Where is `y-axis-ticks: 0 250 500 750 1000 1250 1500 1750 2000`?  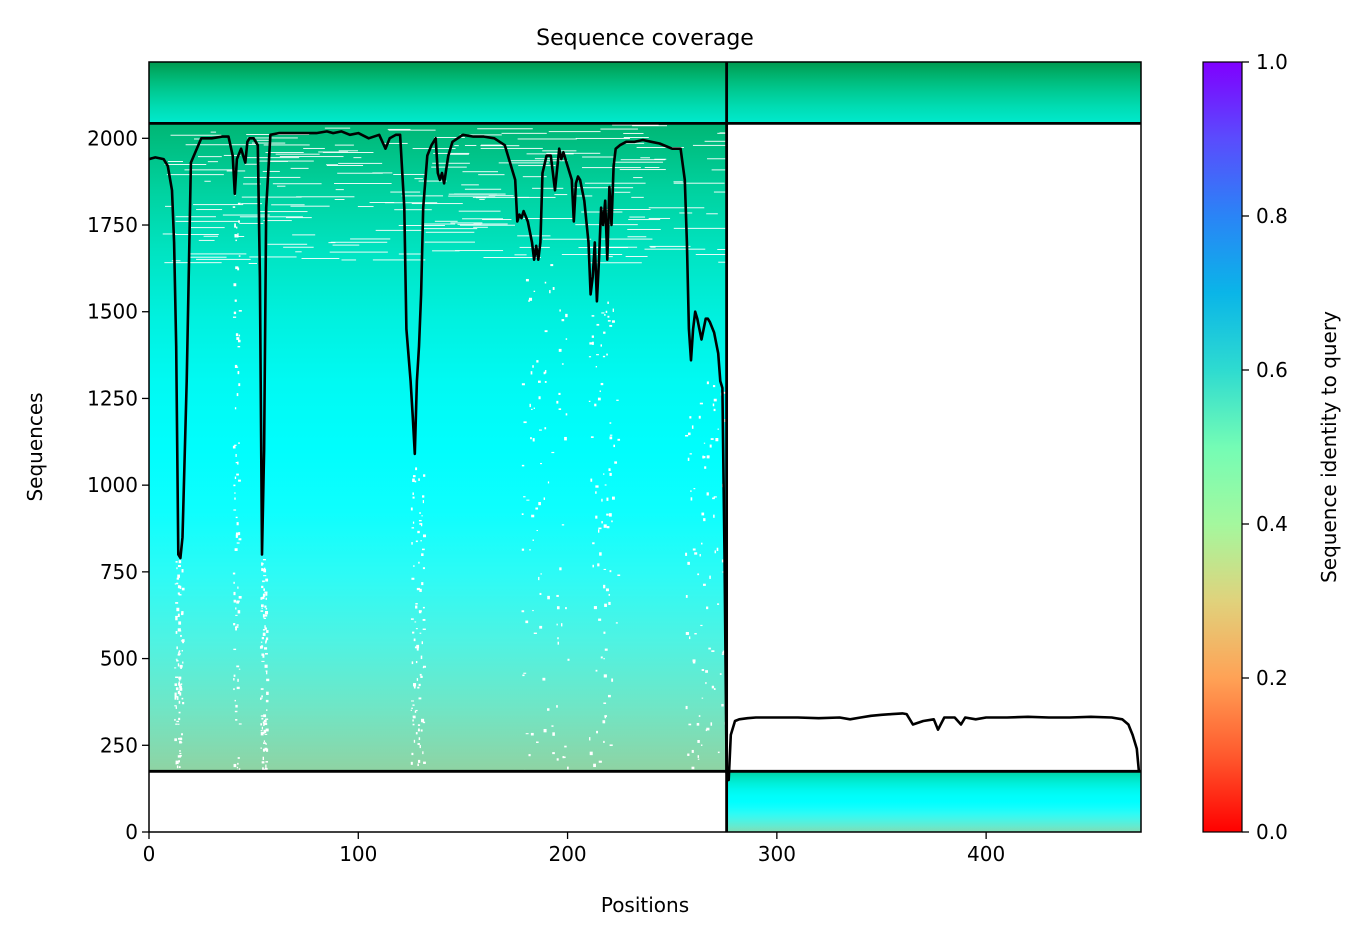 y-axis-ticks: 0 250 500 750 1000 1250 1500 1750 2000 is located at coordinates (118, 485).